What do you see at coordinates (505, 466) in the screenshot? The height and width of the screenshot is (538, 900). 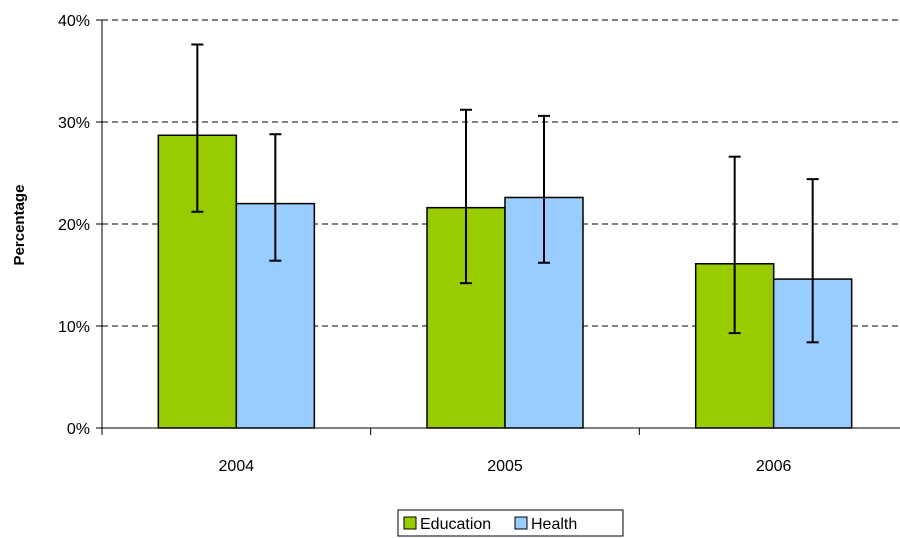 I see `x-tick-label: 2005` at bounding box center [505, 466].